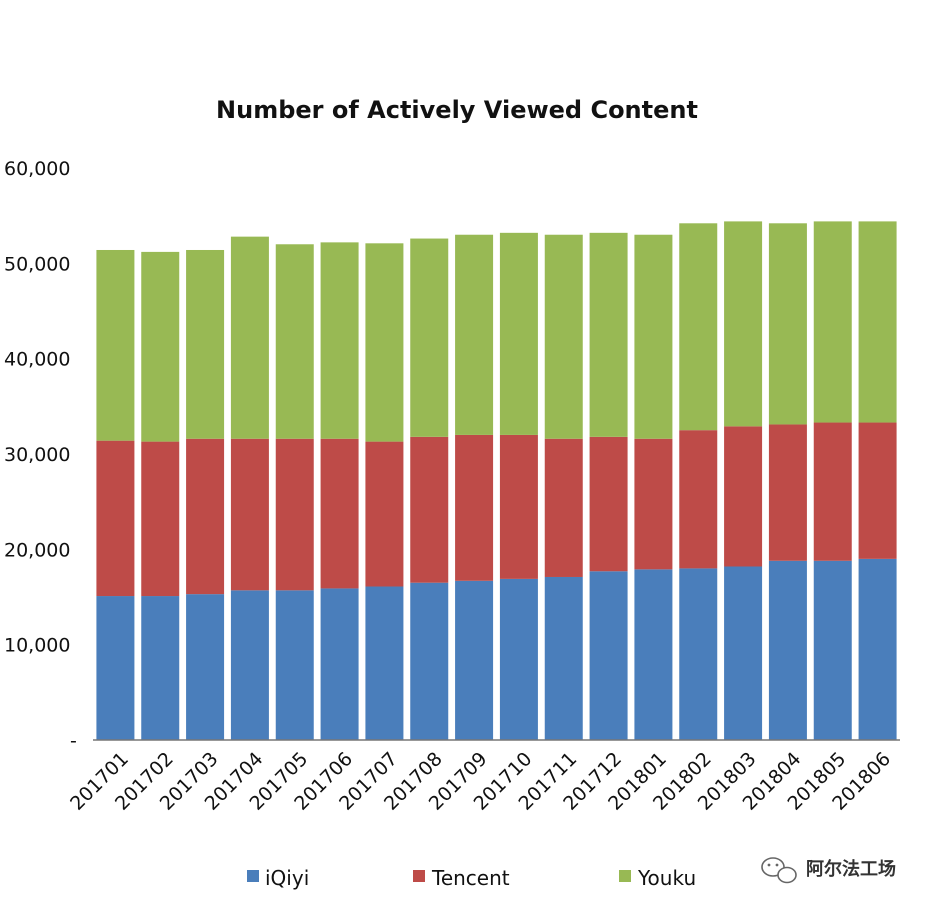 This screenshot has width=946, height=908. Describe the element at coordinates (666, 878) in the screenshot. I see `legend-label-youku: Youku` at that location.